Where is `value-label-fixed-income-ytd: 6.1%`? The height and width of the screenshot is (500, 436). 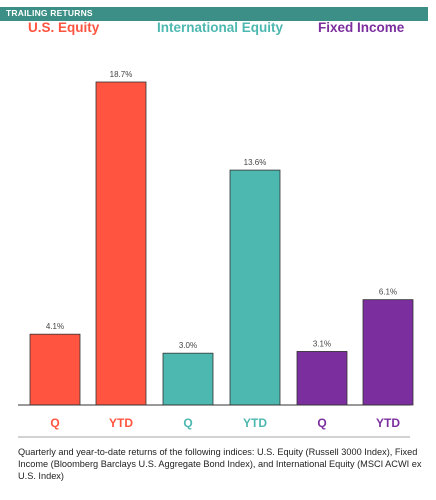 value-label-fixed-income-ytd: 6.1% is located at coordinates (388, 292).